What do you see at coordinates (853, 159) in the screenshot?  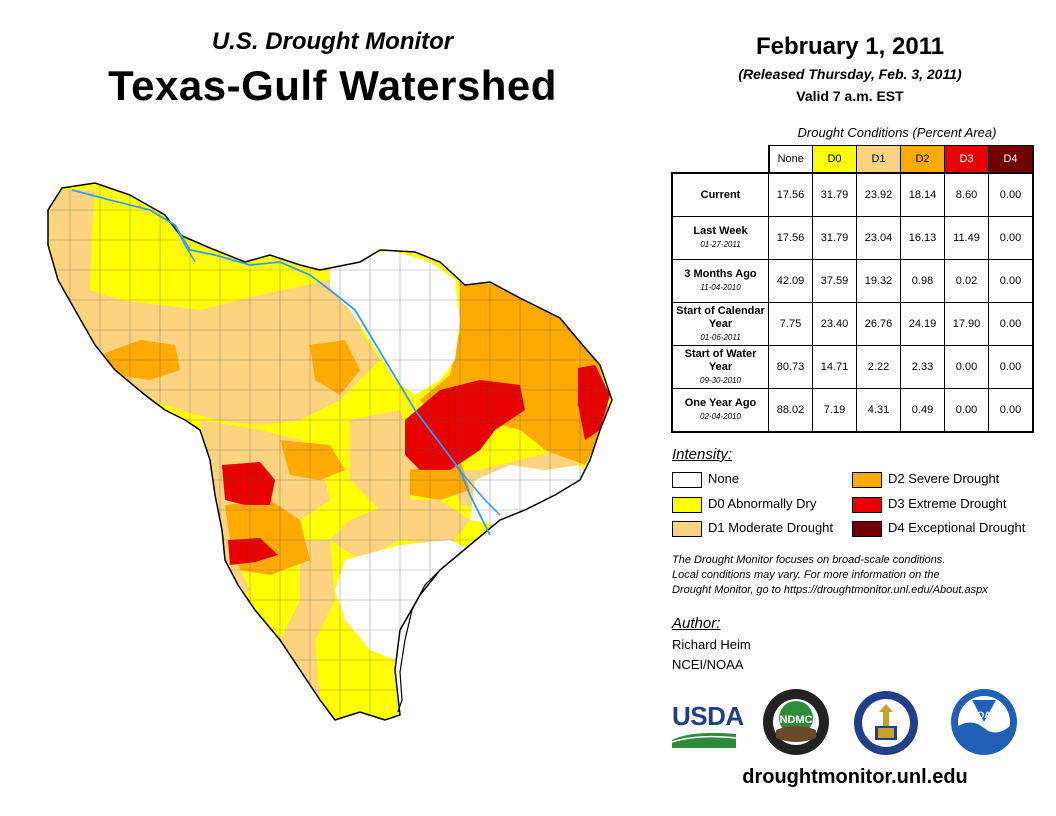 I see `table-header-row: None D0 D1 D2 D3 D4` at bounding box center [853, 159].